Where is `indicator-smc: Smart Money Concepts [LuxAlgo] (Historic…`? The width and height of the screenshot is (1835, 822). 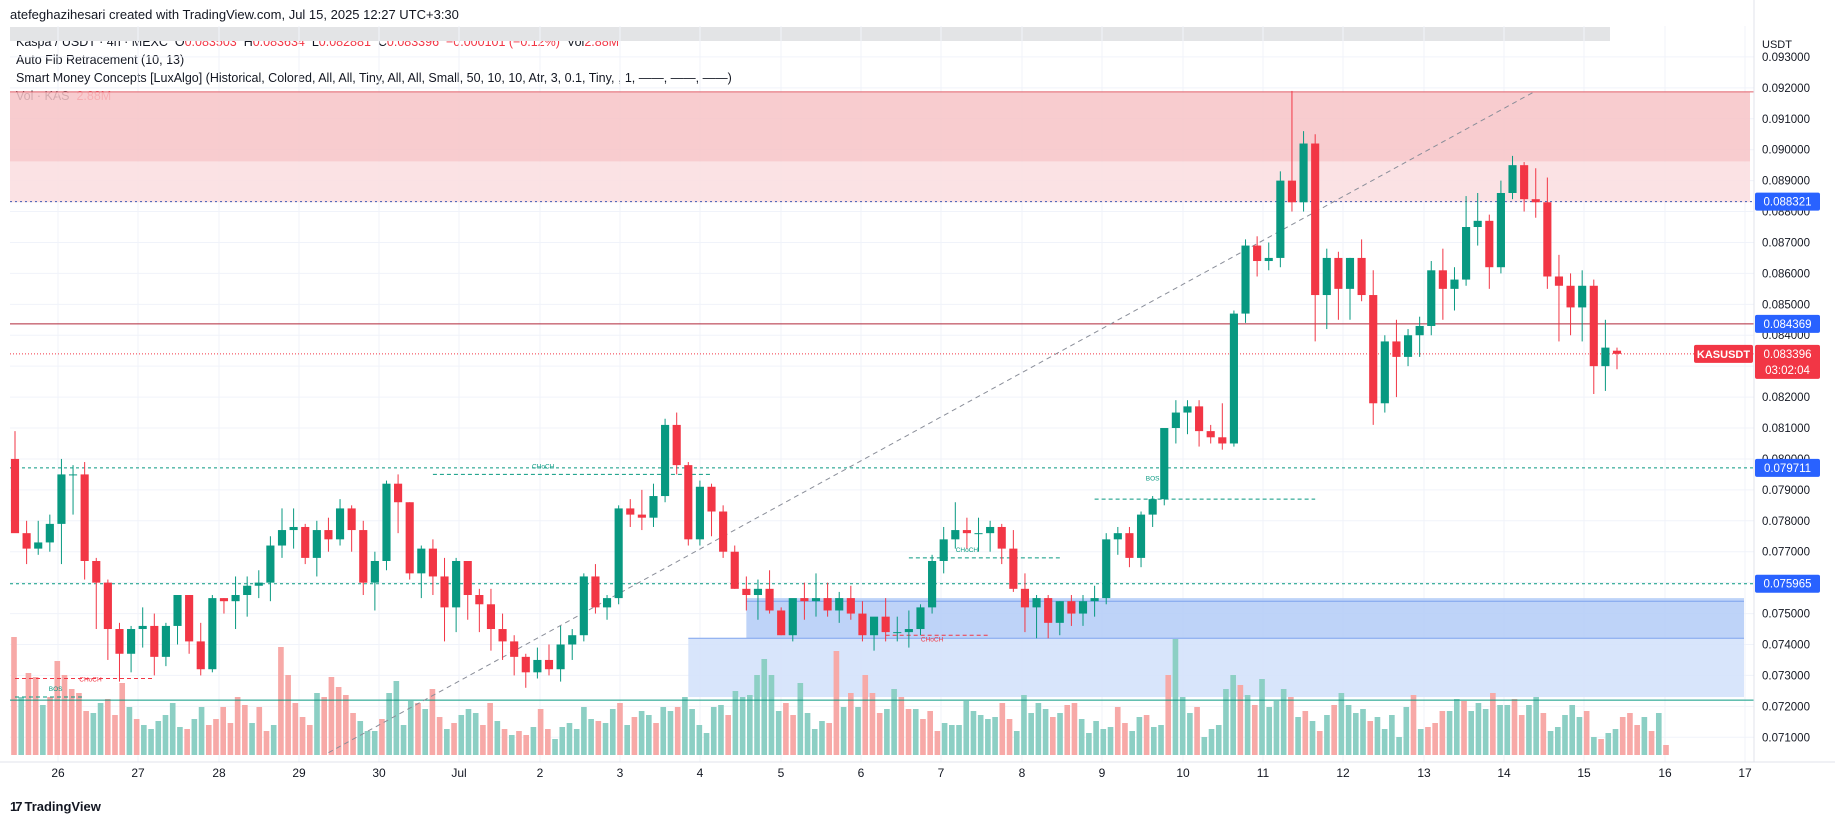
indicator-smc: Smart Money Concepts [LuxAlgo] (Historic… is located at coordinates (374, 78).